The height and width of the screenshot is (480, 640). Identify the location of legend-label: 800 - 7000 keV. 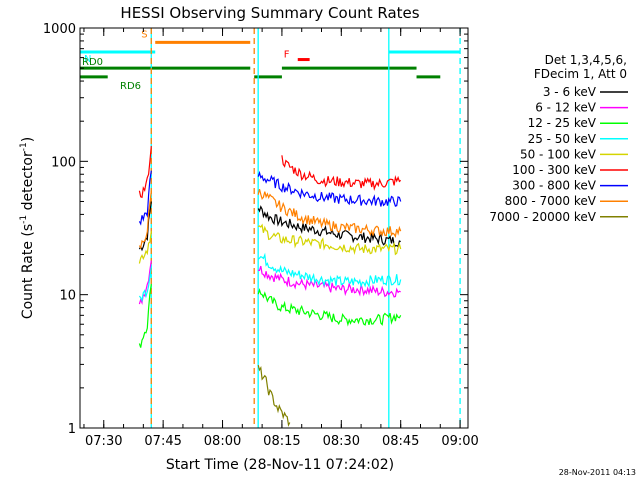
(551, 201).